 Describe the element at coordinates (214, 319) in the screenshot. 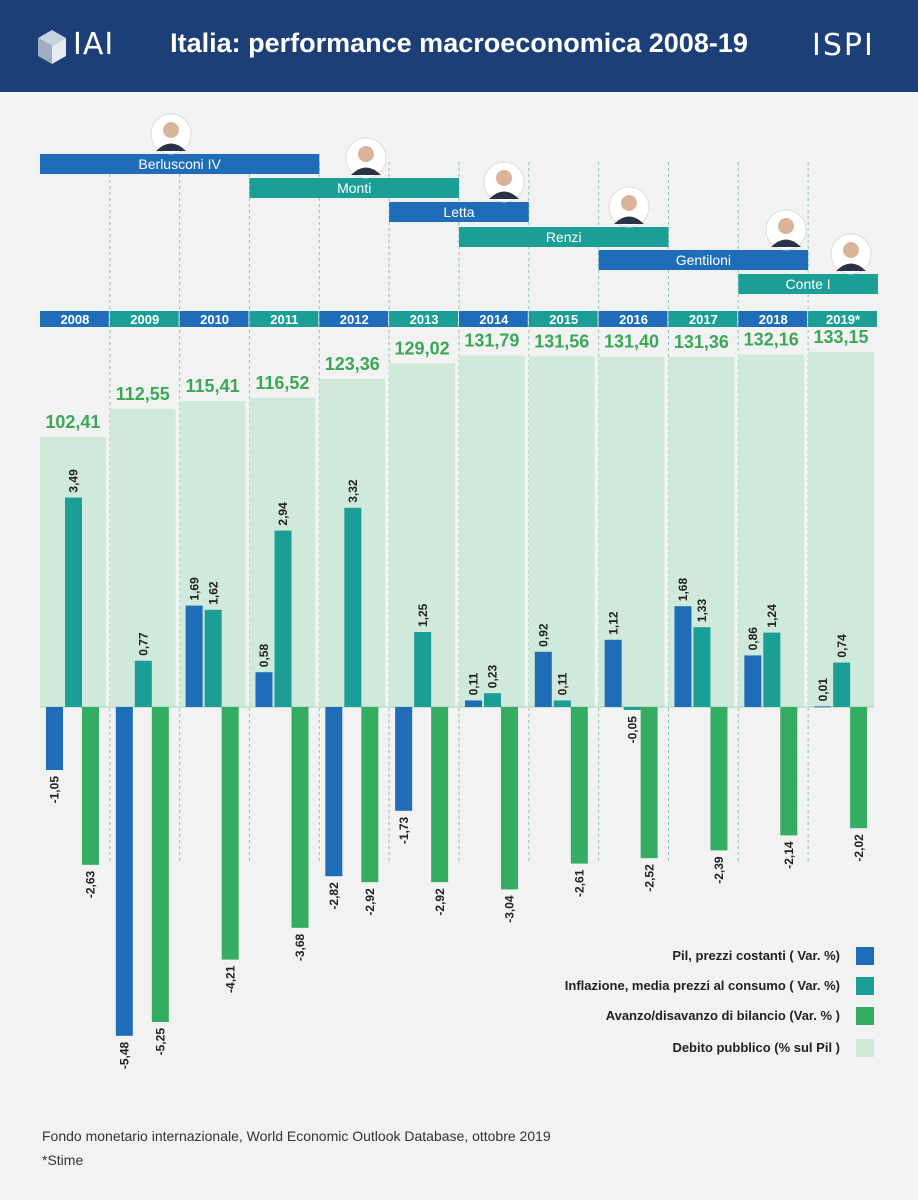

I see `year-label: 2010` at that location.